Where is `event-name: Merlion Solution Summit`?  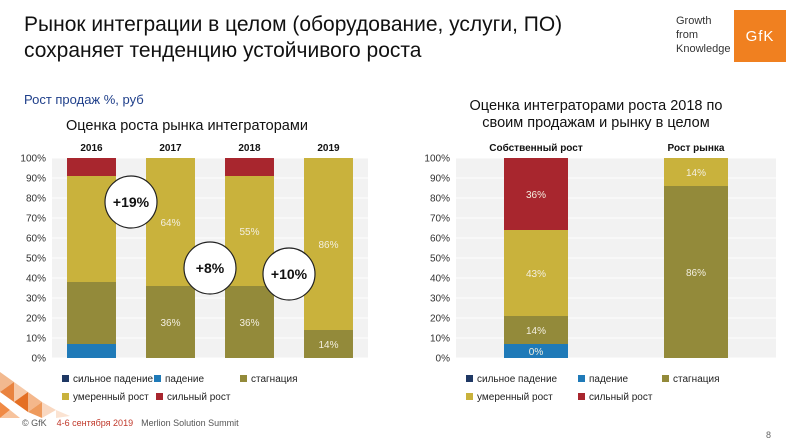
event-name: Merlion Solution Summit is located at coordinates (190, 423).